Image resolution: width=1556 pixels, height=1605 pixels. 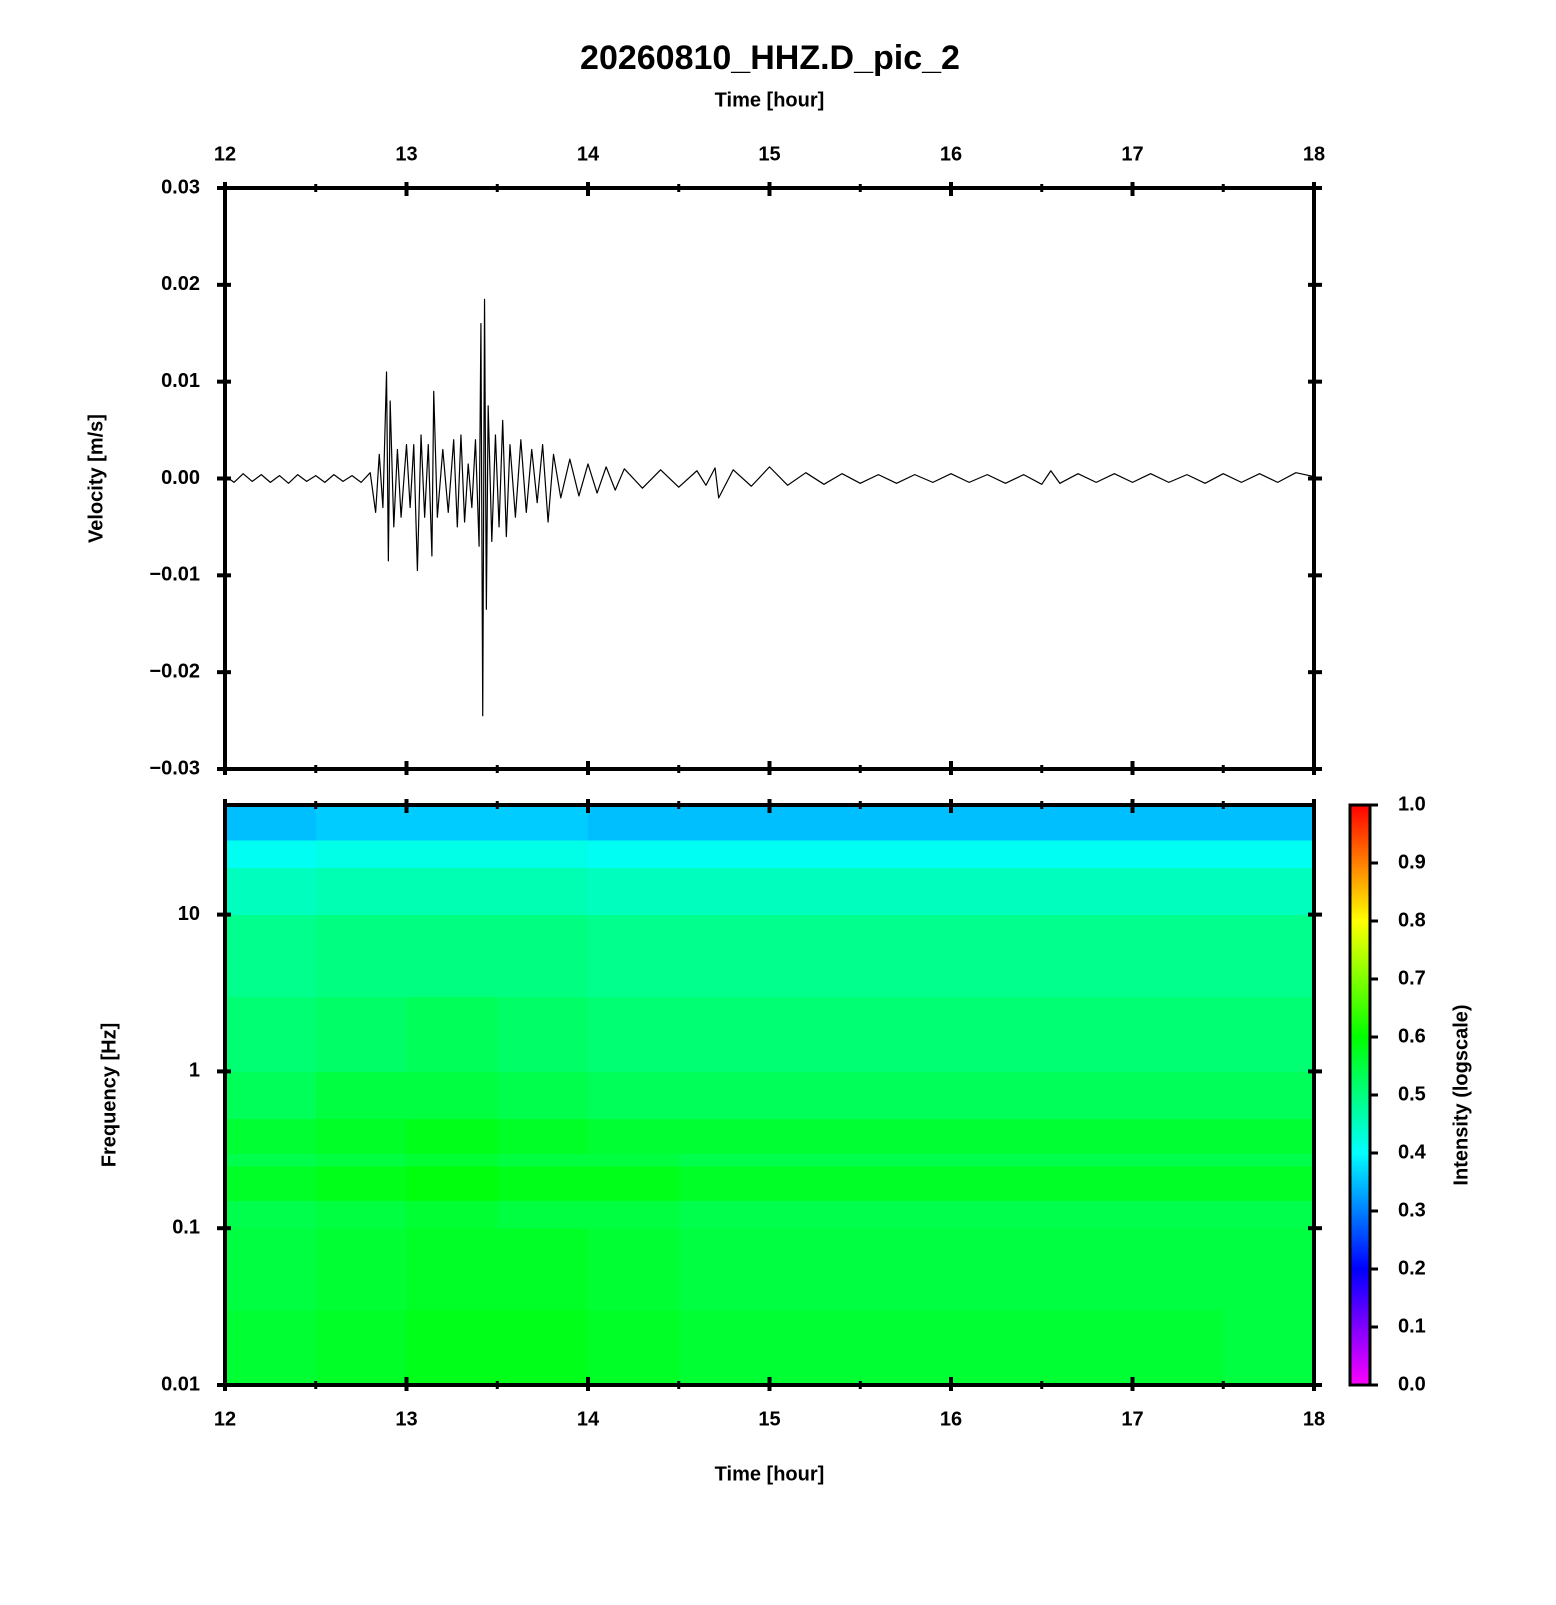 I want to click on colorbar-tick-label: 0.8, so click(x=1412, y=920).